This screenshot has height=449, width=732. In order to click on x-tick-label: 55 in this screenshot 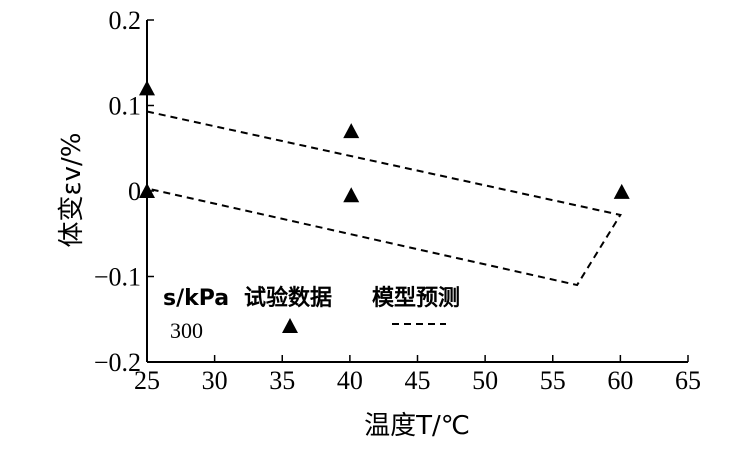, I will do `click(553, 380)`.